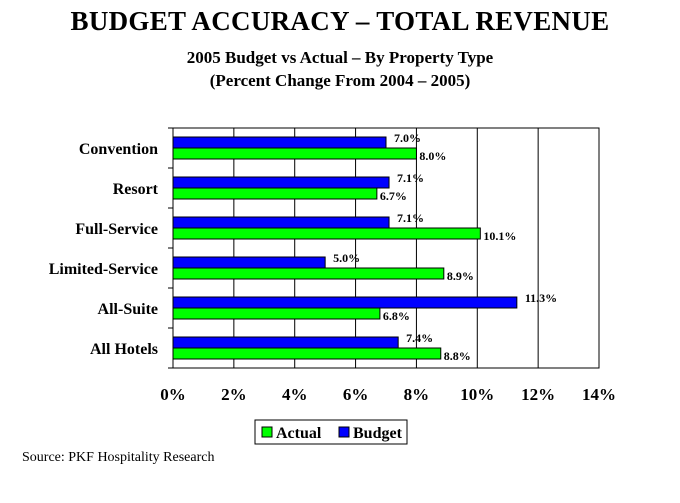  Describe the element at coordinates (331, 432) in the screenshot. I see `legend` at that location.